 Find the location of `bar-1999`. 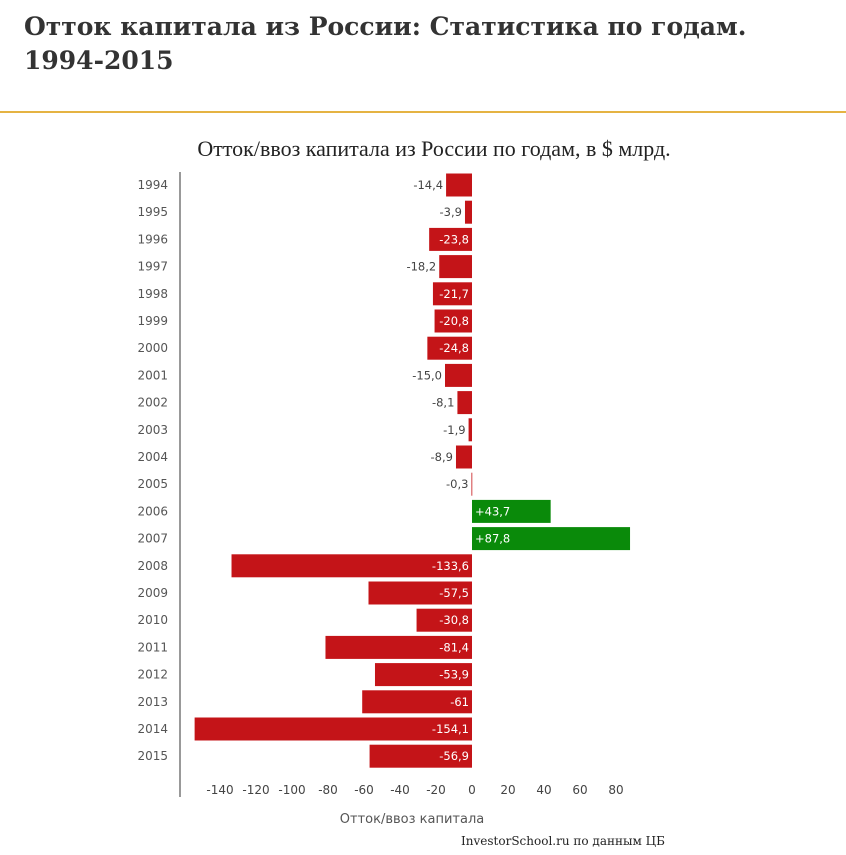

bar-1999 is located at coordinates (453, 321).